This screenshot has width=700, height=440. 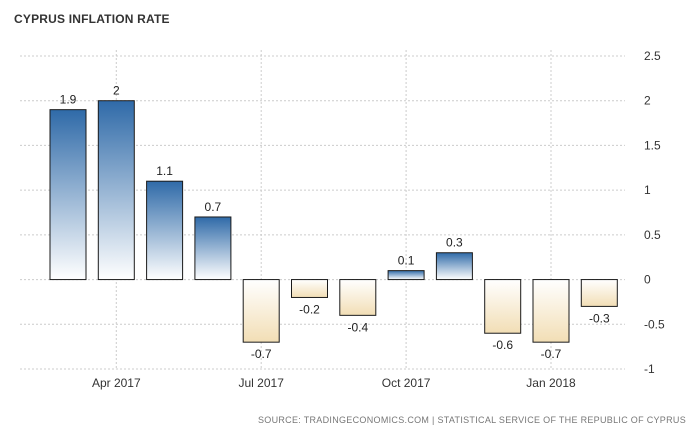 What do you see at coordinates (68, 100) in the screenshot?
I see `data-label: 1.9` at bounding box center [68, 100].